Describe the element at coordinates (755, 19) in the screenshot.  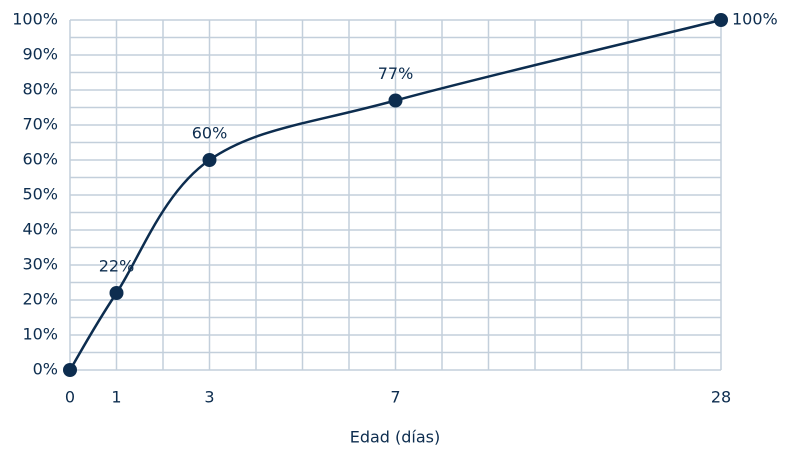
I see `data-label: 100%` at that location.